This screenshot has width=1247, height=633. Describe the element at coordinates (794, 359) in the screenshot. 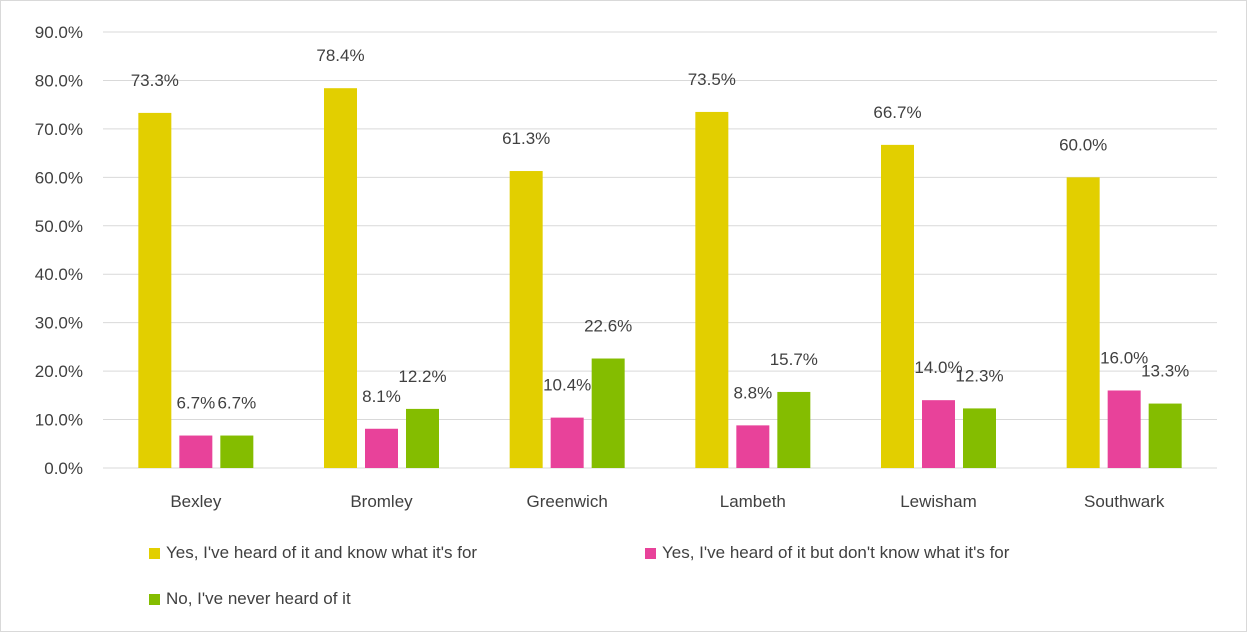

I see `data-label: 15.7%` at that location.